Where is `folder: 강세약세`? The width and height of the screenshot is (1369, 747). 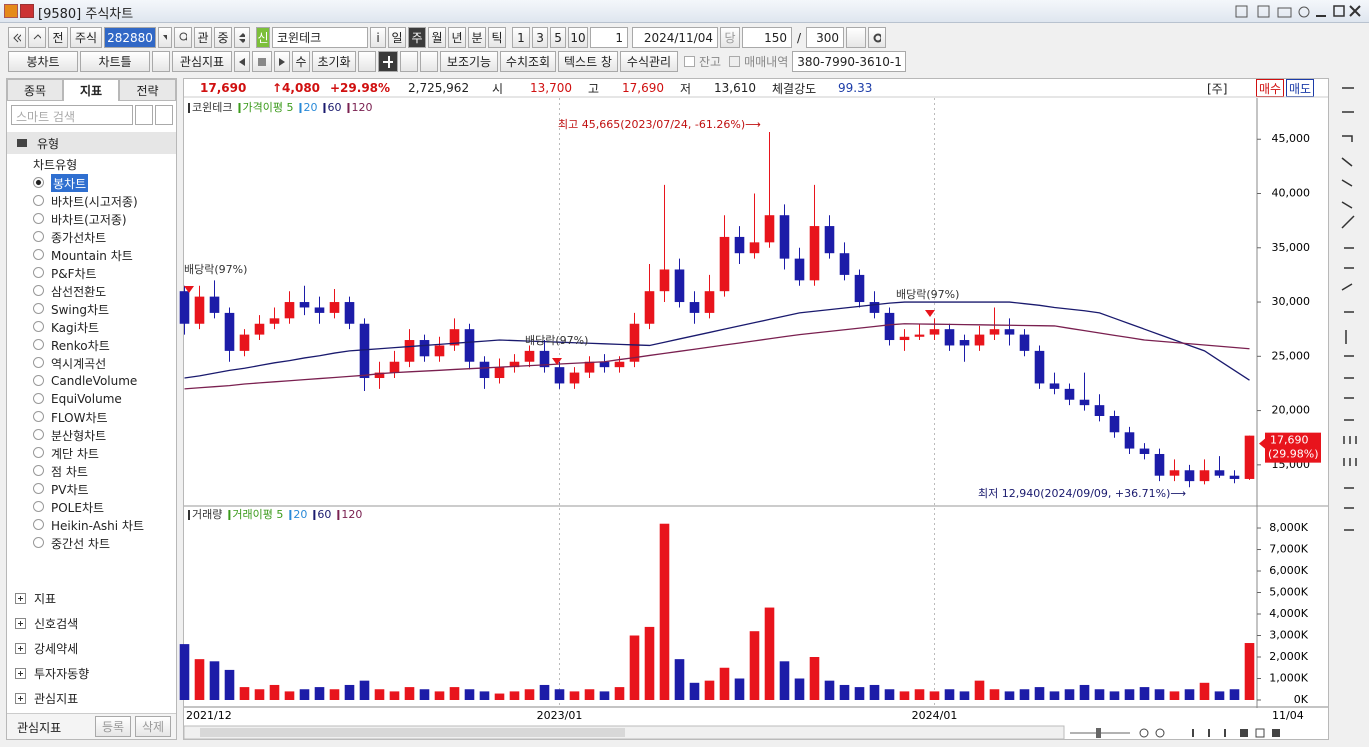
folder: 강세약세 is located at coordinates (46, 648).